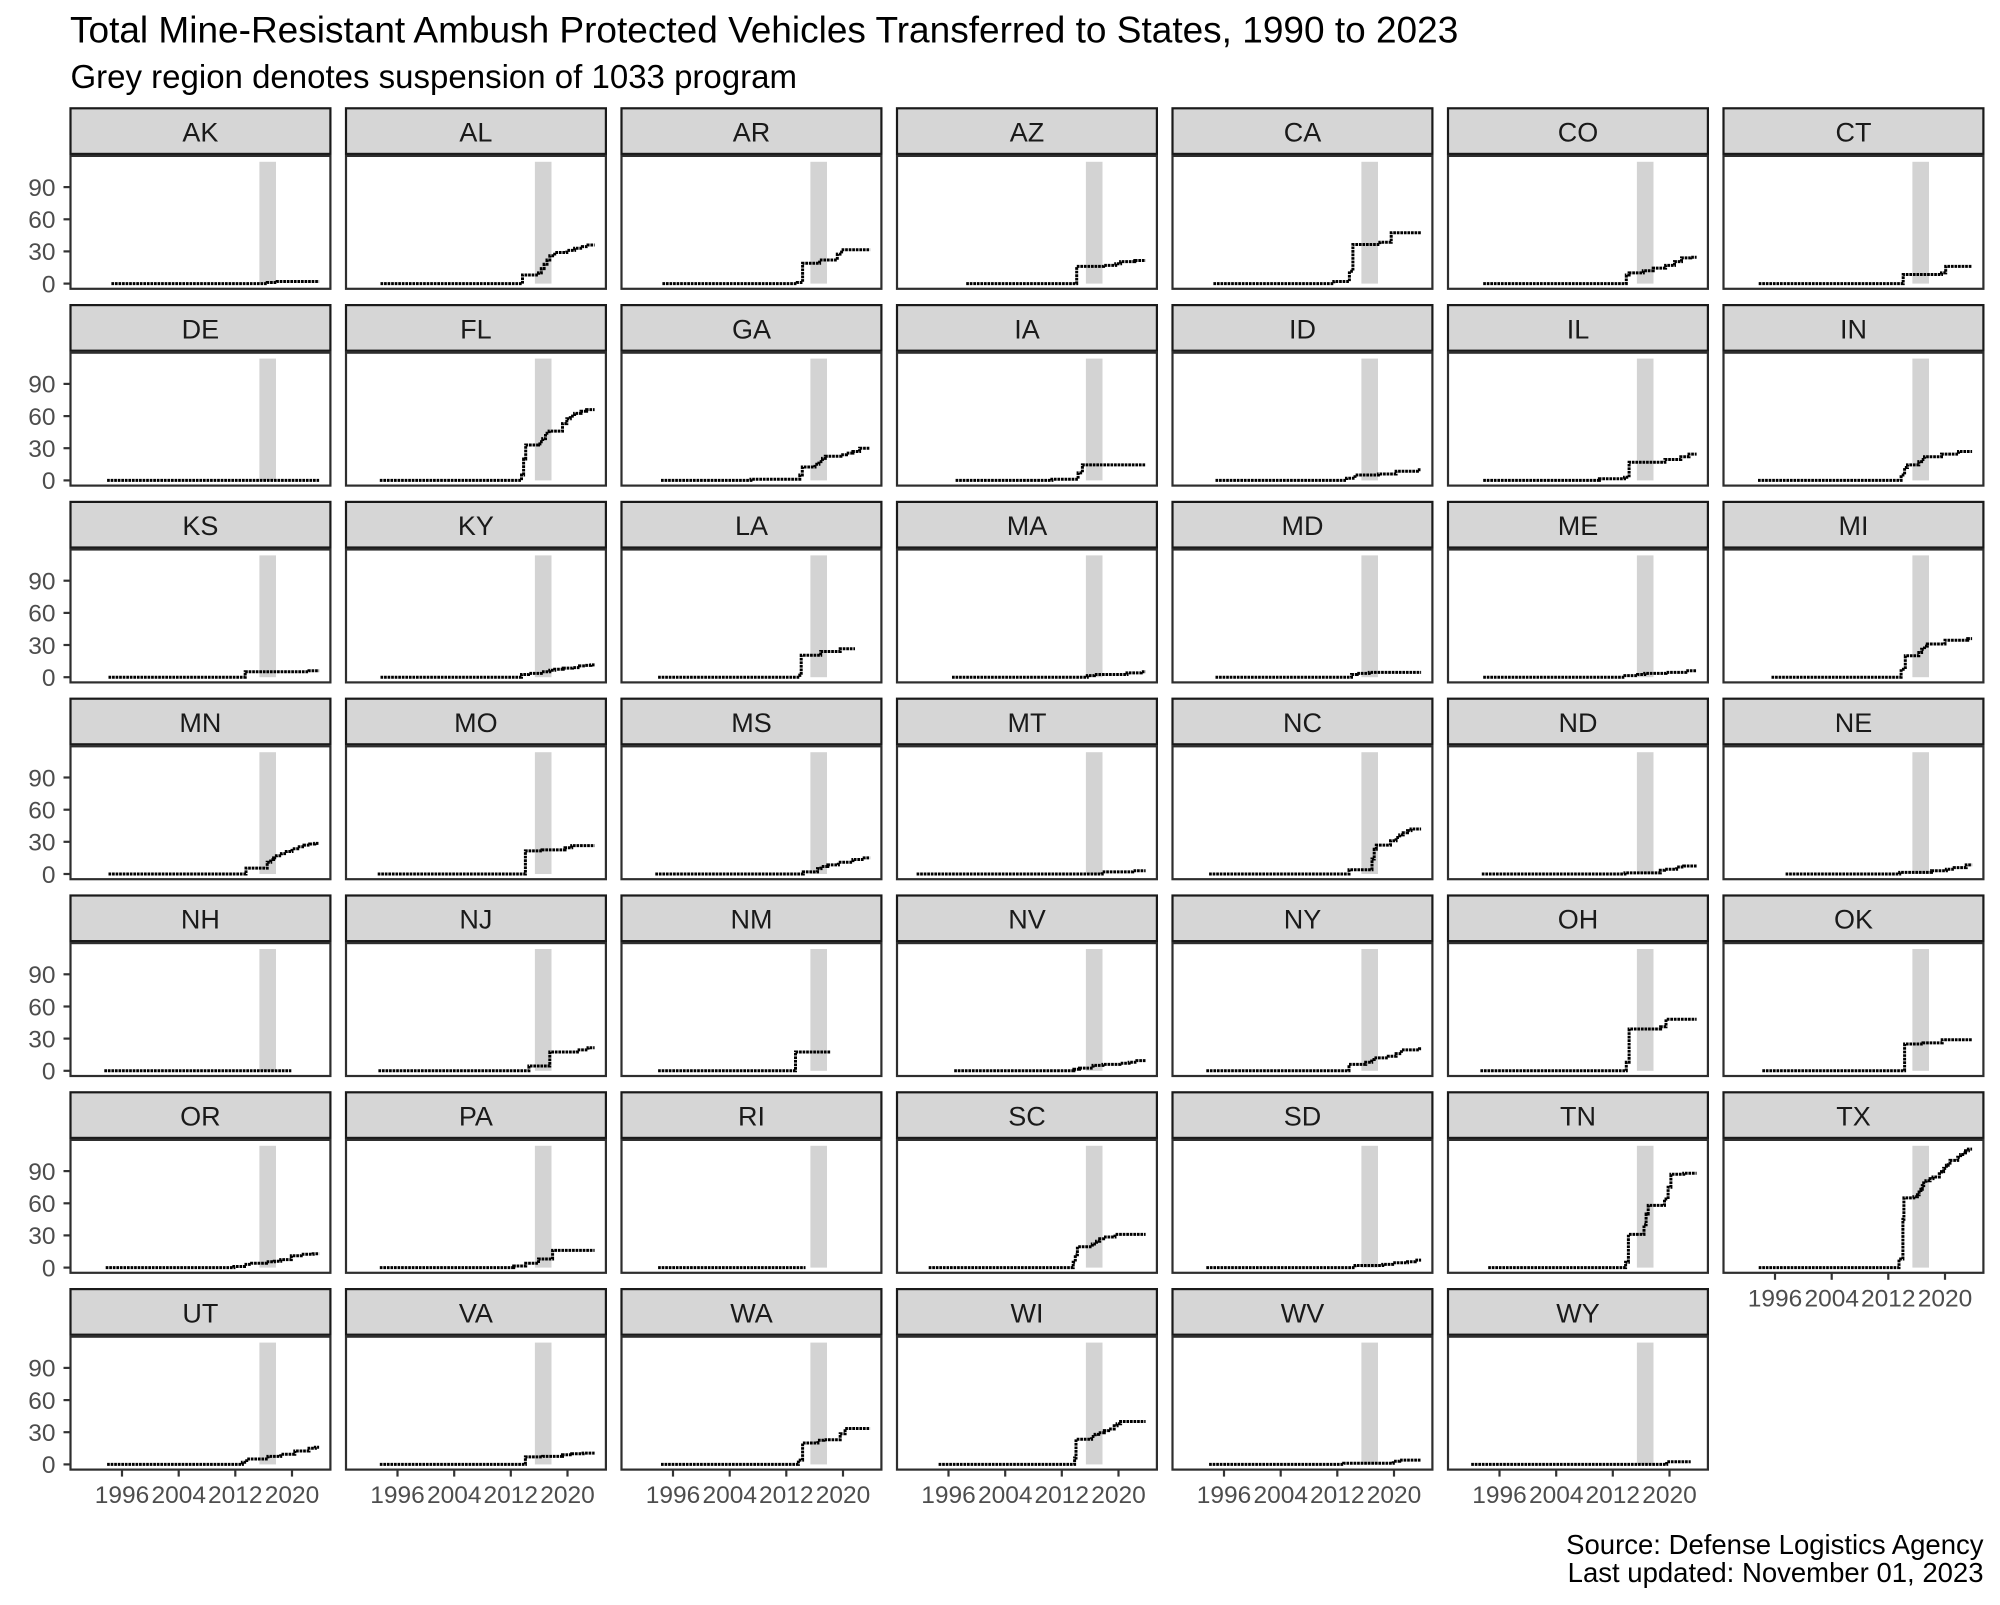 Image resolution: width=2000 pixels, height=1605 pixels. What do you see at coordinates (752, 920) in the screenshot?
I see `svg-text: NM` at bounding box center [752, 920].